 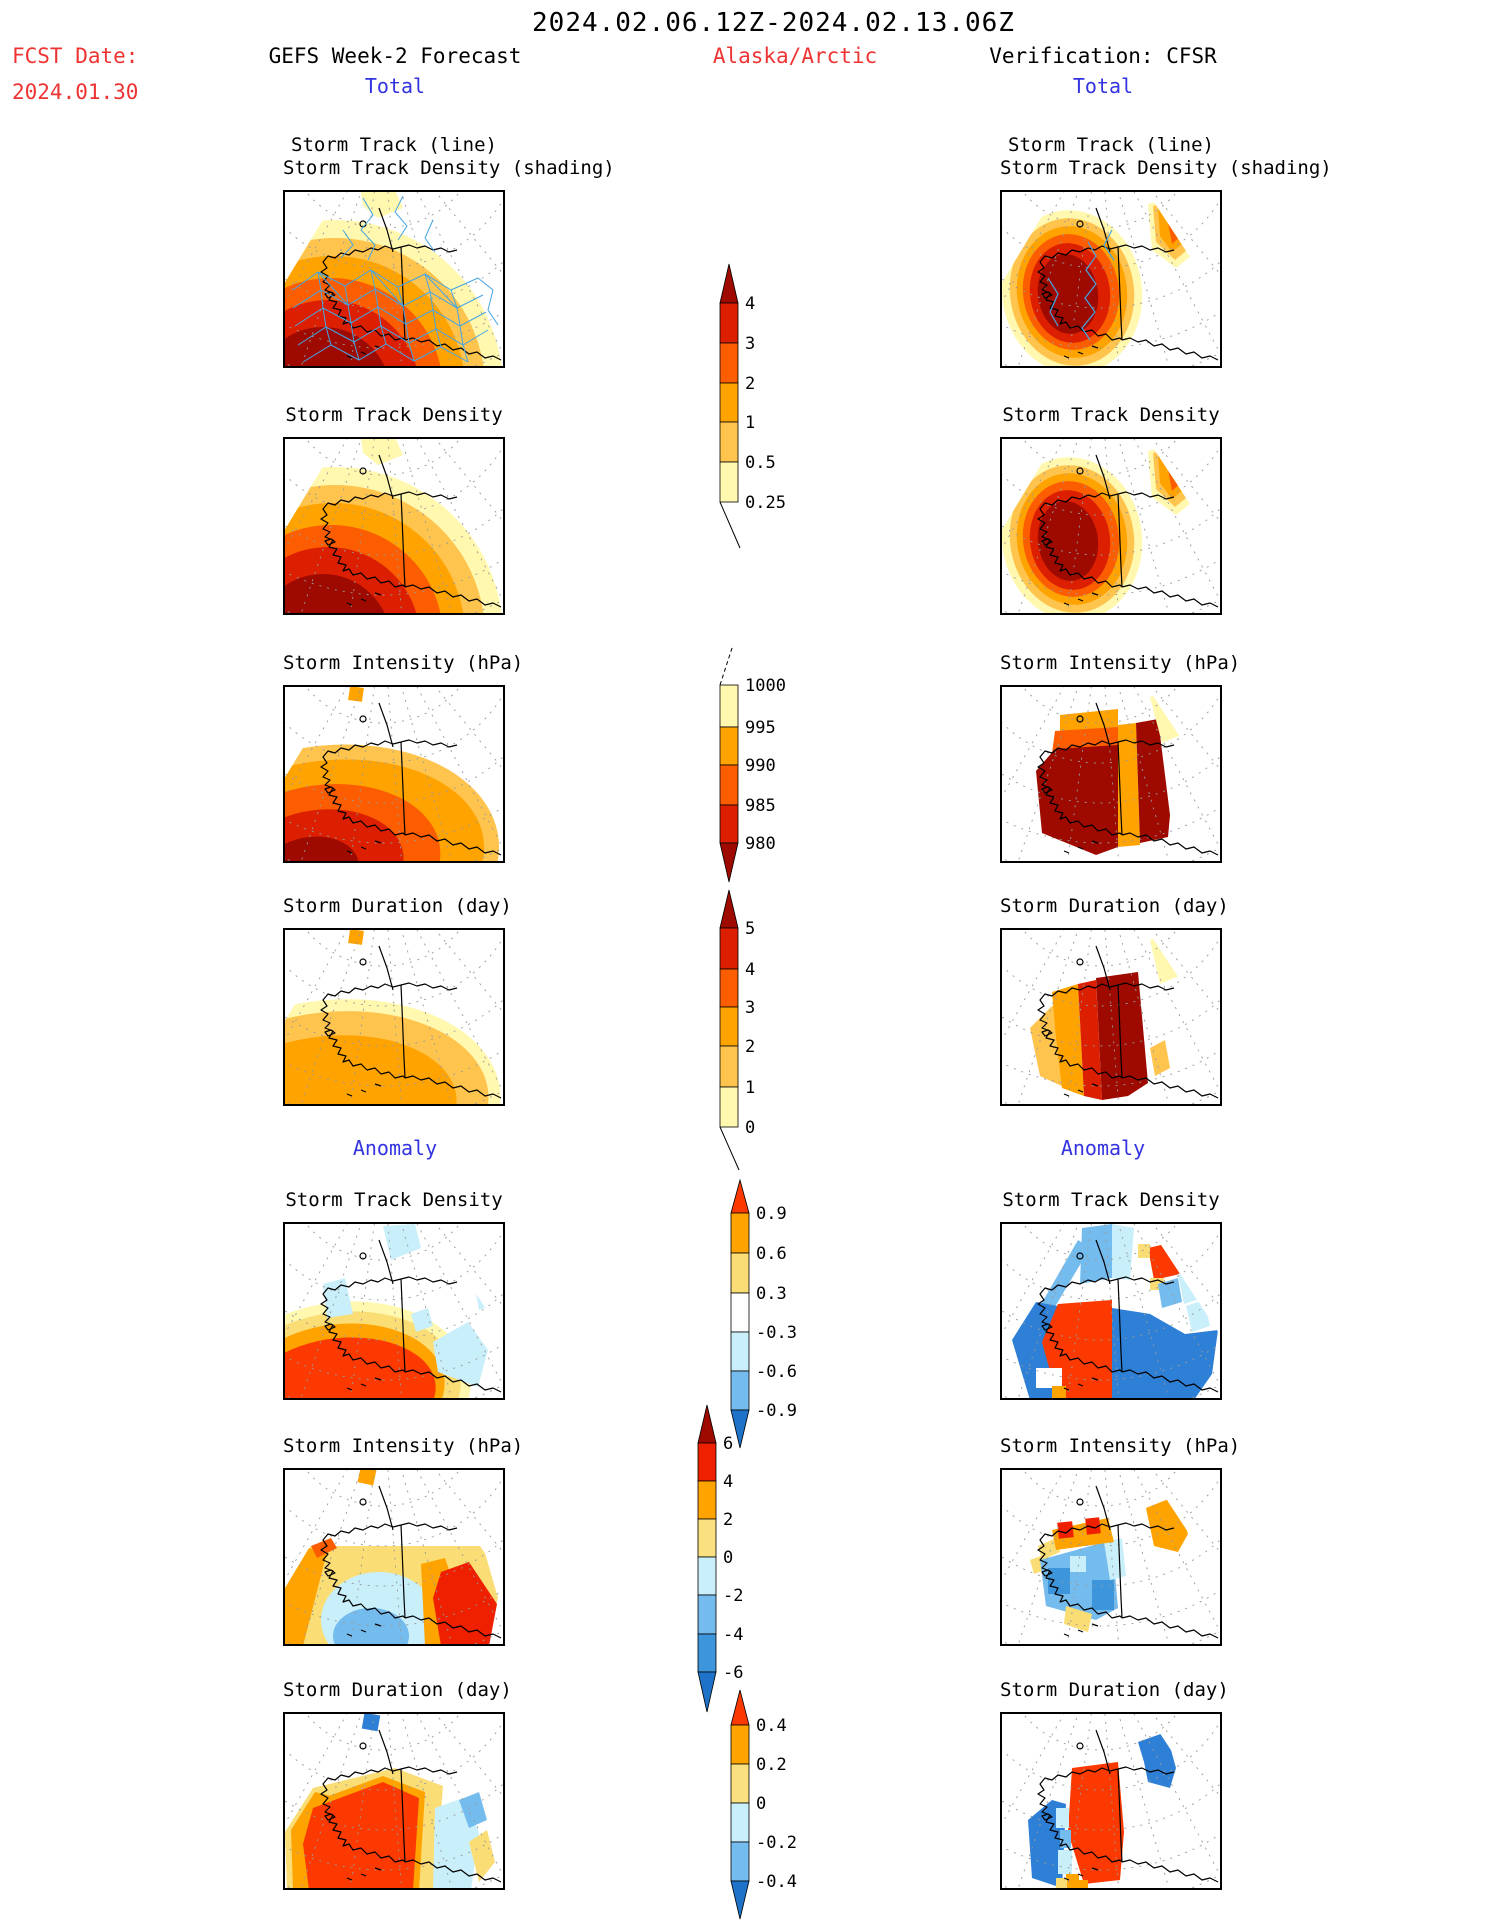 What do you see at coordinates (1111, 1311) in the screenshot?
I see `map-verification-track-density-anomaly` at bounding box center [1111, 1311].